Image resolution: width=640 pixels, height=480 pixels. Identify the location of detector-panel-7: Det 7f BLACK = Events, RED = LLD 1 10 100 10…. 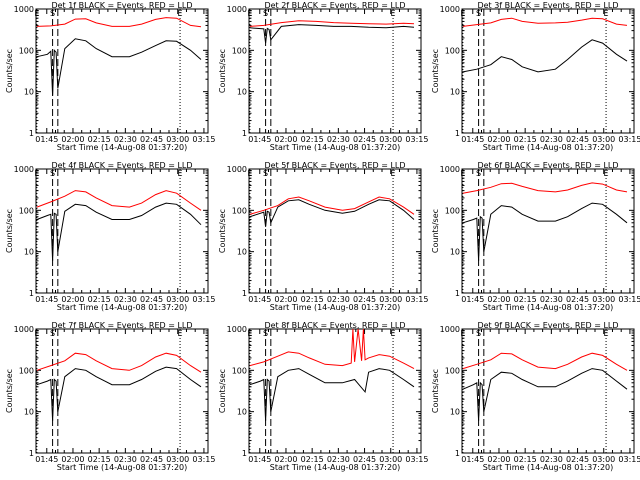
(110, 396).